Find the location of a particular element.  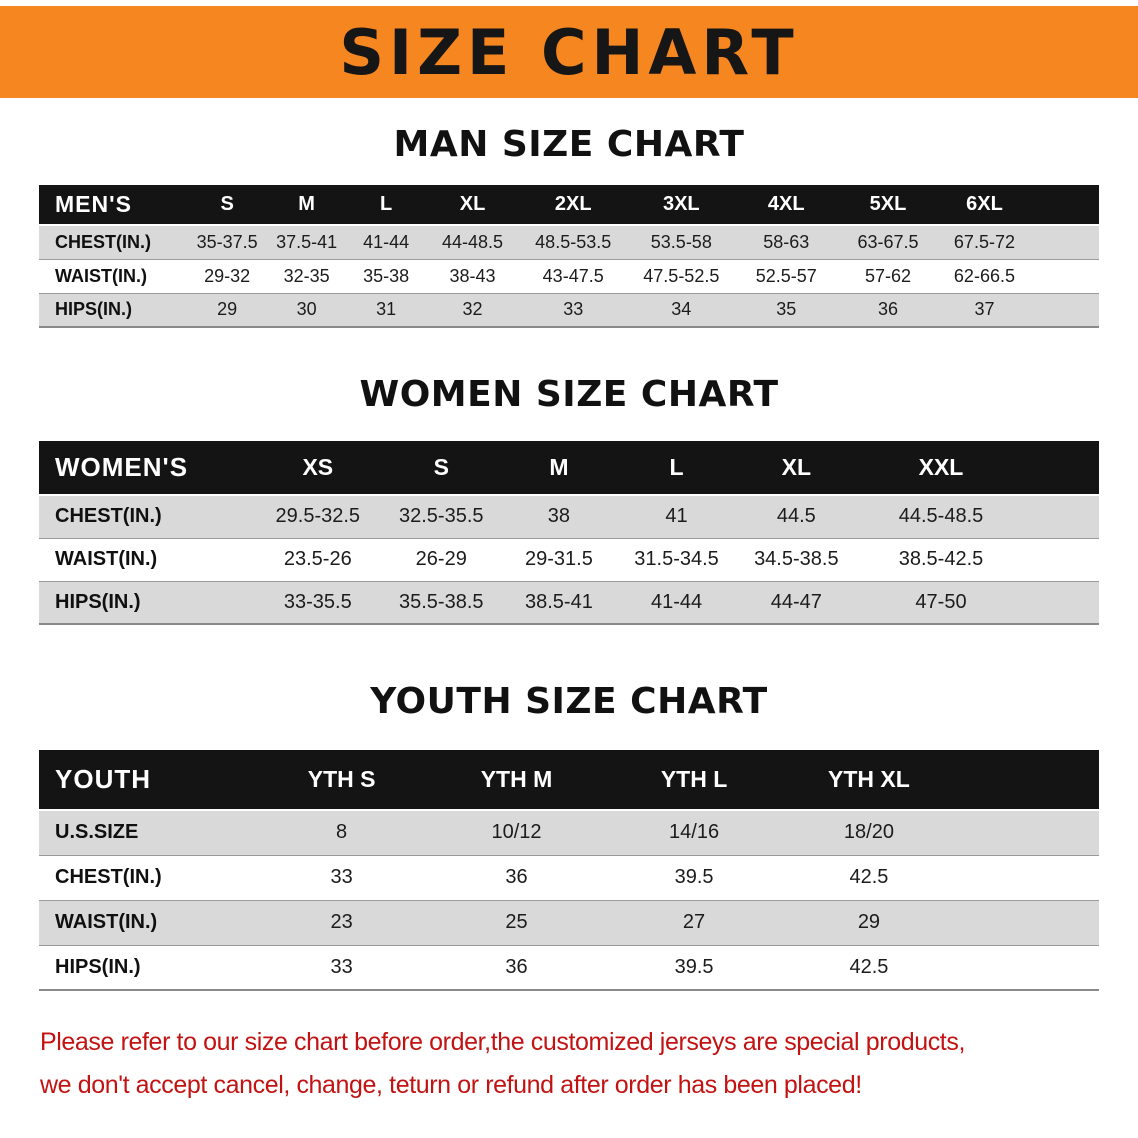

women-section-heading: WOMEN SIZE CHART is located at coordinates (569, 394).